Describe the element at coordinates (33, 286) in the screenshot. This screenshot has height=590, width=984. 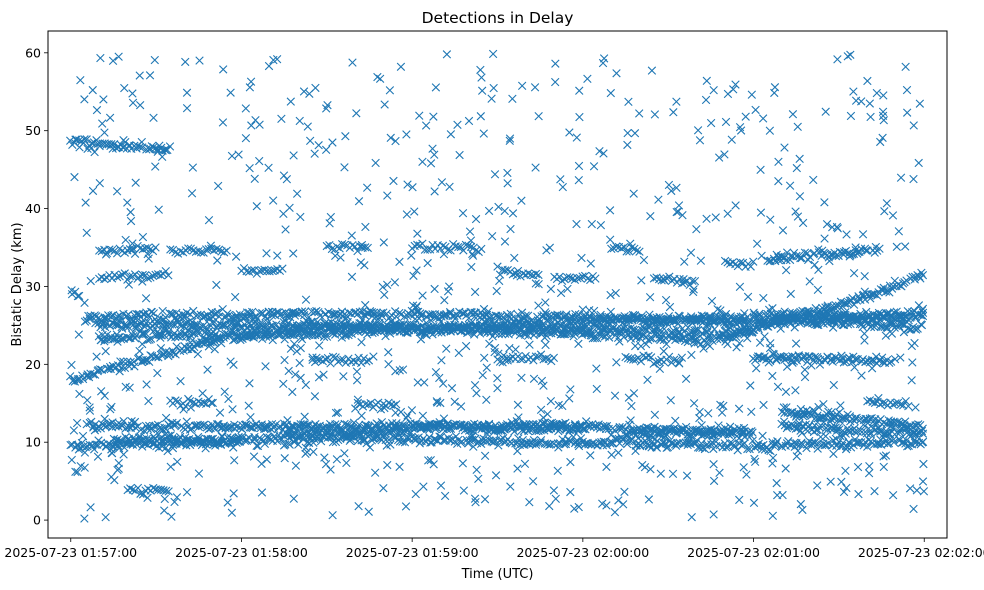
I see `y-tick-label: 30` at that location.